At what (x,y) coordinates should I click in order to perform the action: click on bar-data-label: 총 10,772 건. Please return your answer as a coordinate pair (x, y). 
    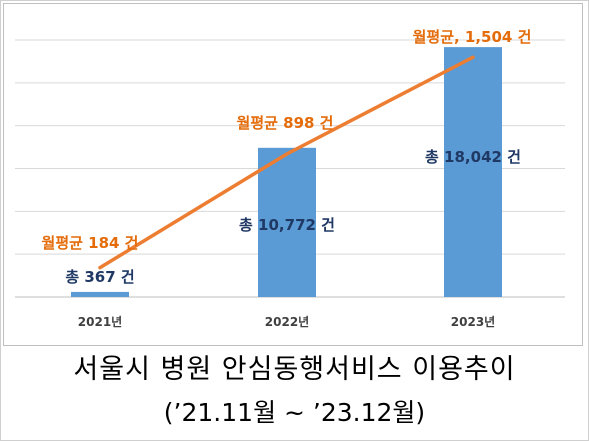
    Looking at the image, I should click on (287, 225).